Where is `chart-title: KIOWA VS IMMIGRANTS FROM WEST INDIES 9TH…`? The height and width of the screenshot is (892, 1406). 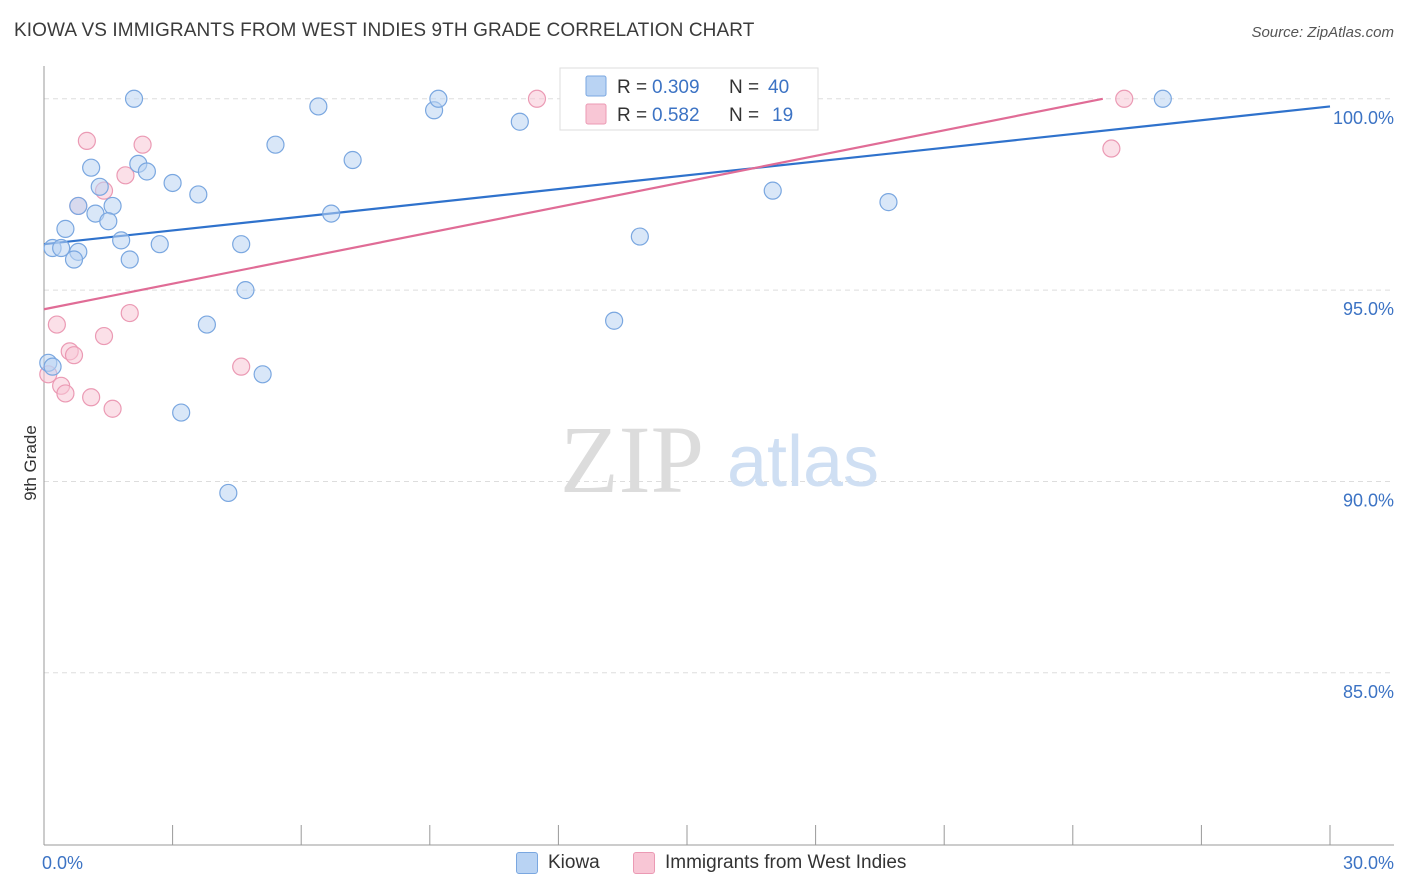 chart-title: KIOWA VS IMMIGRANTS FROM WEST INDIES 9TH… is located at coordinates (384, 30).